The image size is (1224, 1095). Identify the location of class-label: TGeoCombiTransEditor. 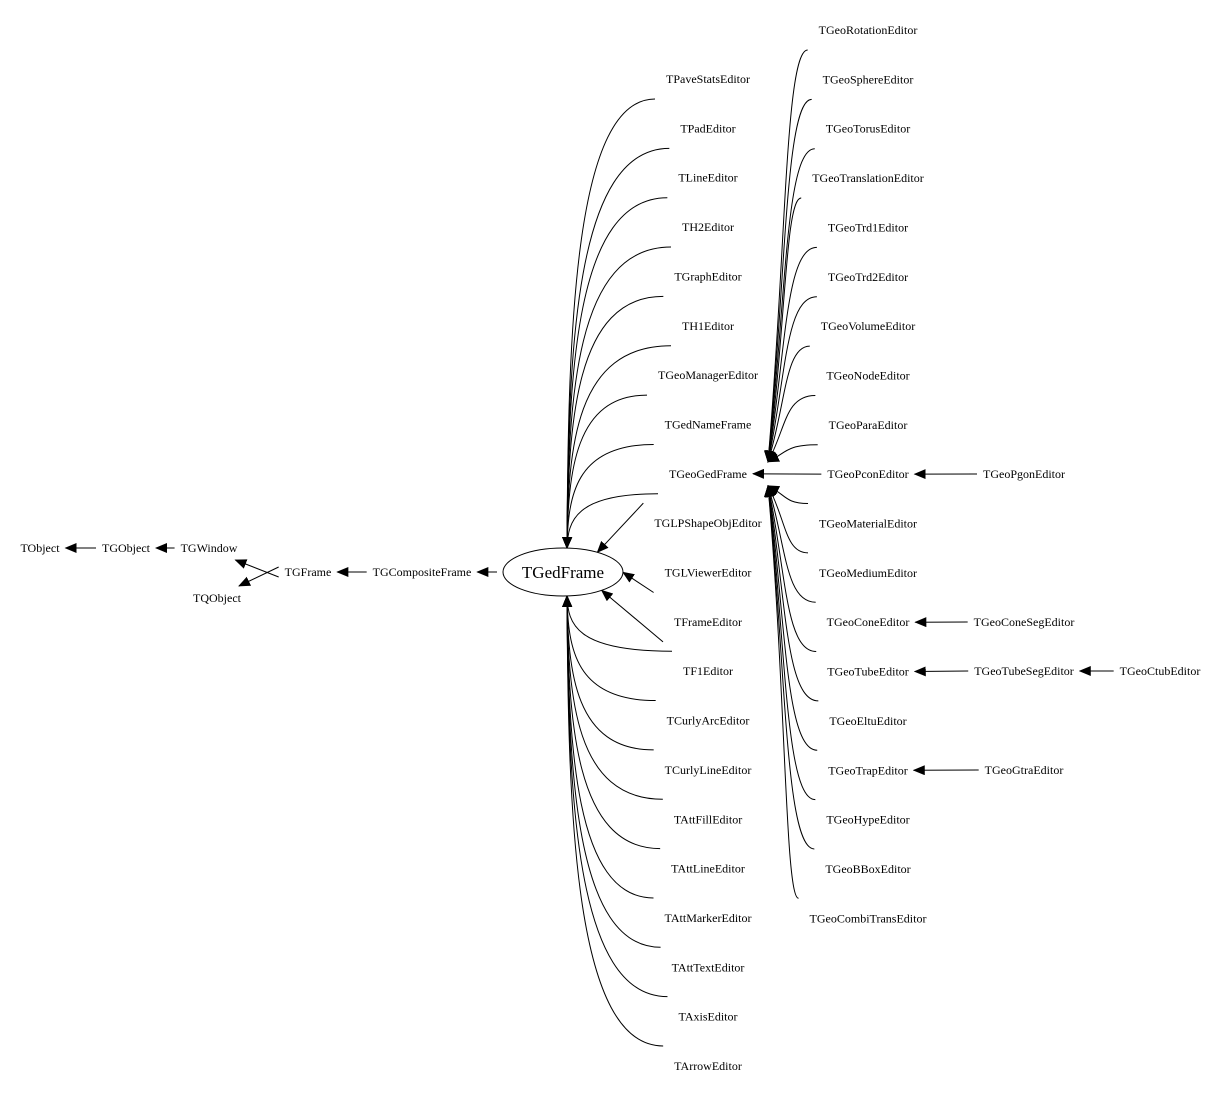
(868, 918).